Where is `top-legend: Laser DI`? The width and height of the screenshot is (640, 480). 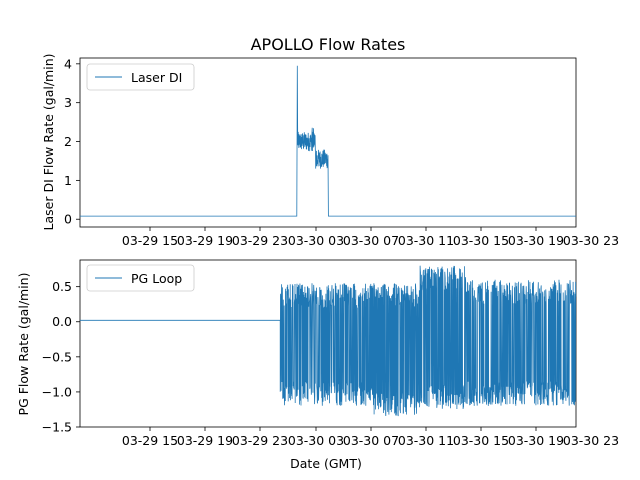
top-legend: Laser DI is located at coordinates (140, 77).